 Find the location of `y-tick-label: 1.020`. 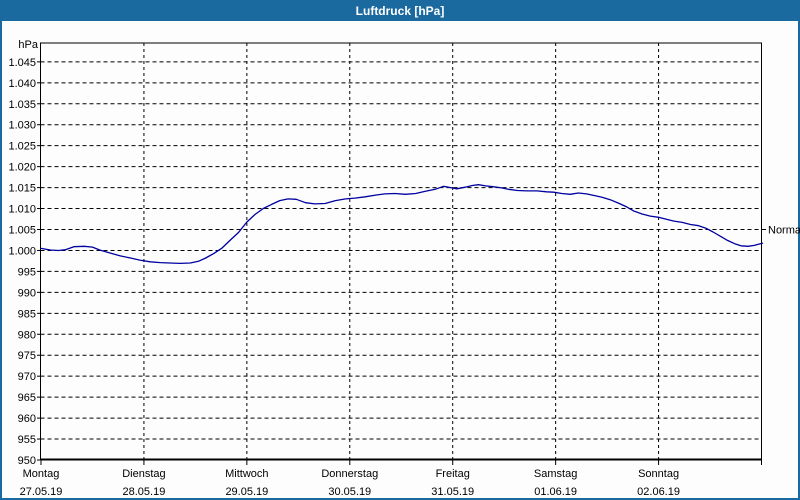

y-tick-label: 1.020 is located at coordinates (22, 168).